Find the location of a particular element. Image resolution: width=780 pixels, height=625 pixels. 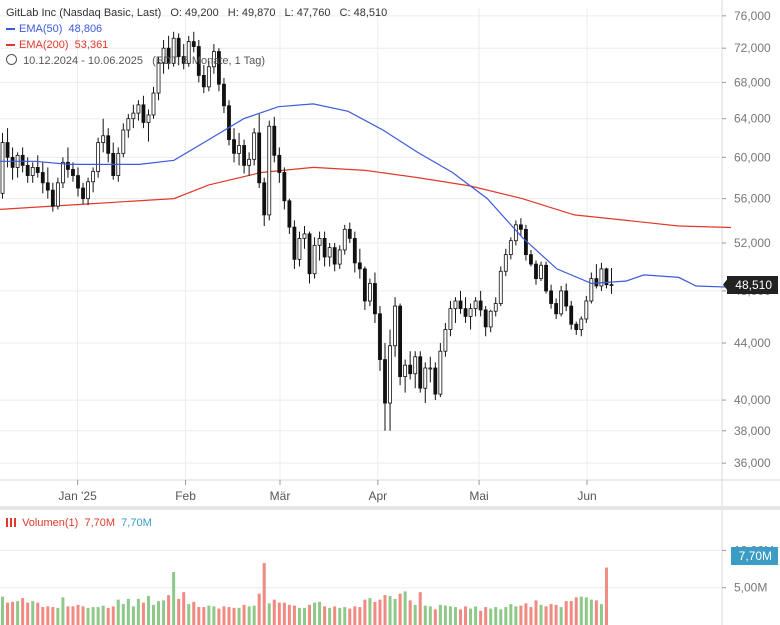

date-axis: Jan '25 Feb Mär Apr Mai Jun is located at coordinates (327, 491).